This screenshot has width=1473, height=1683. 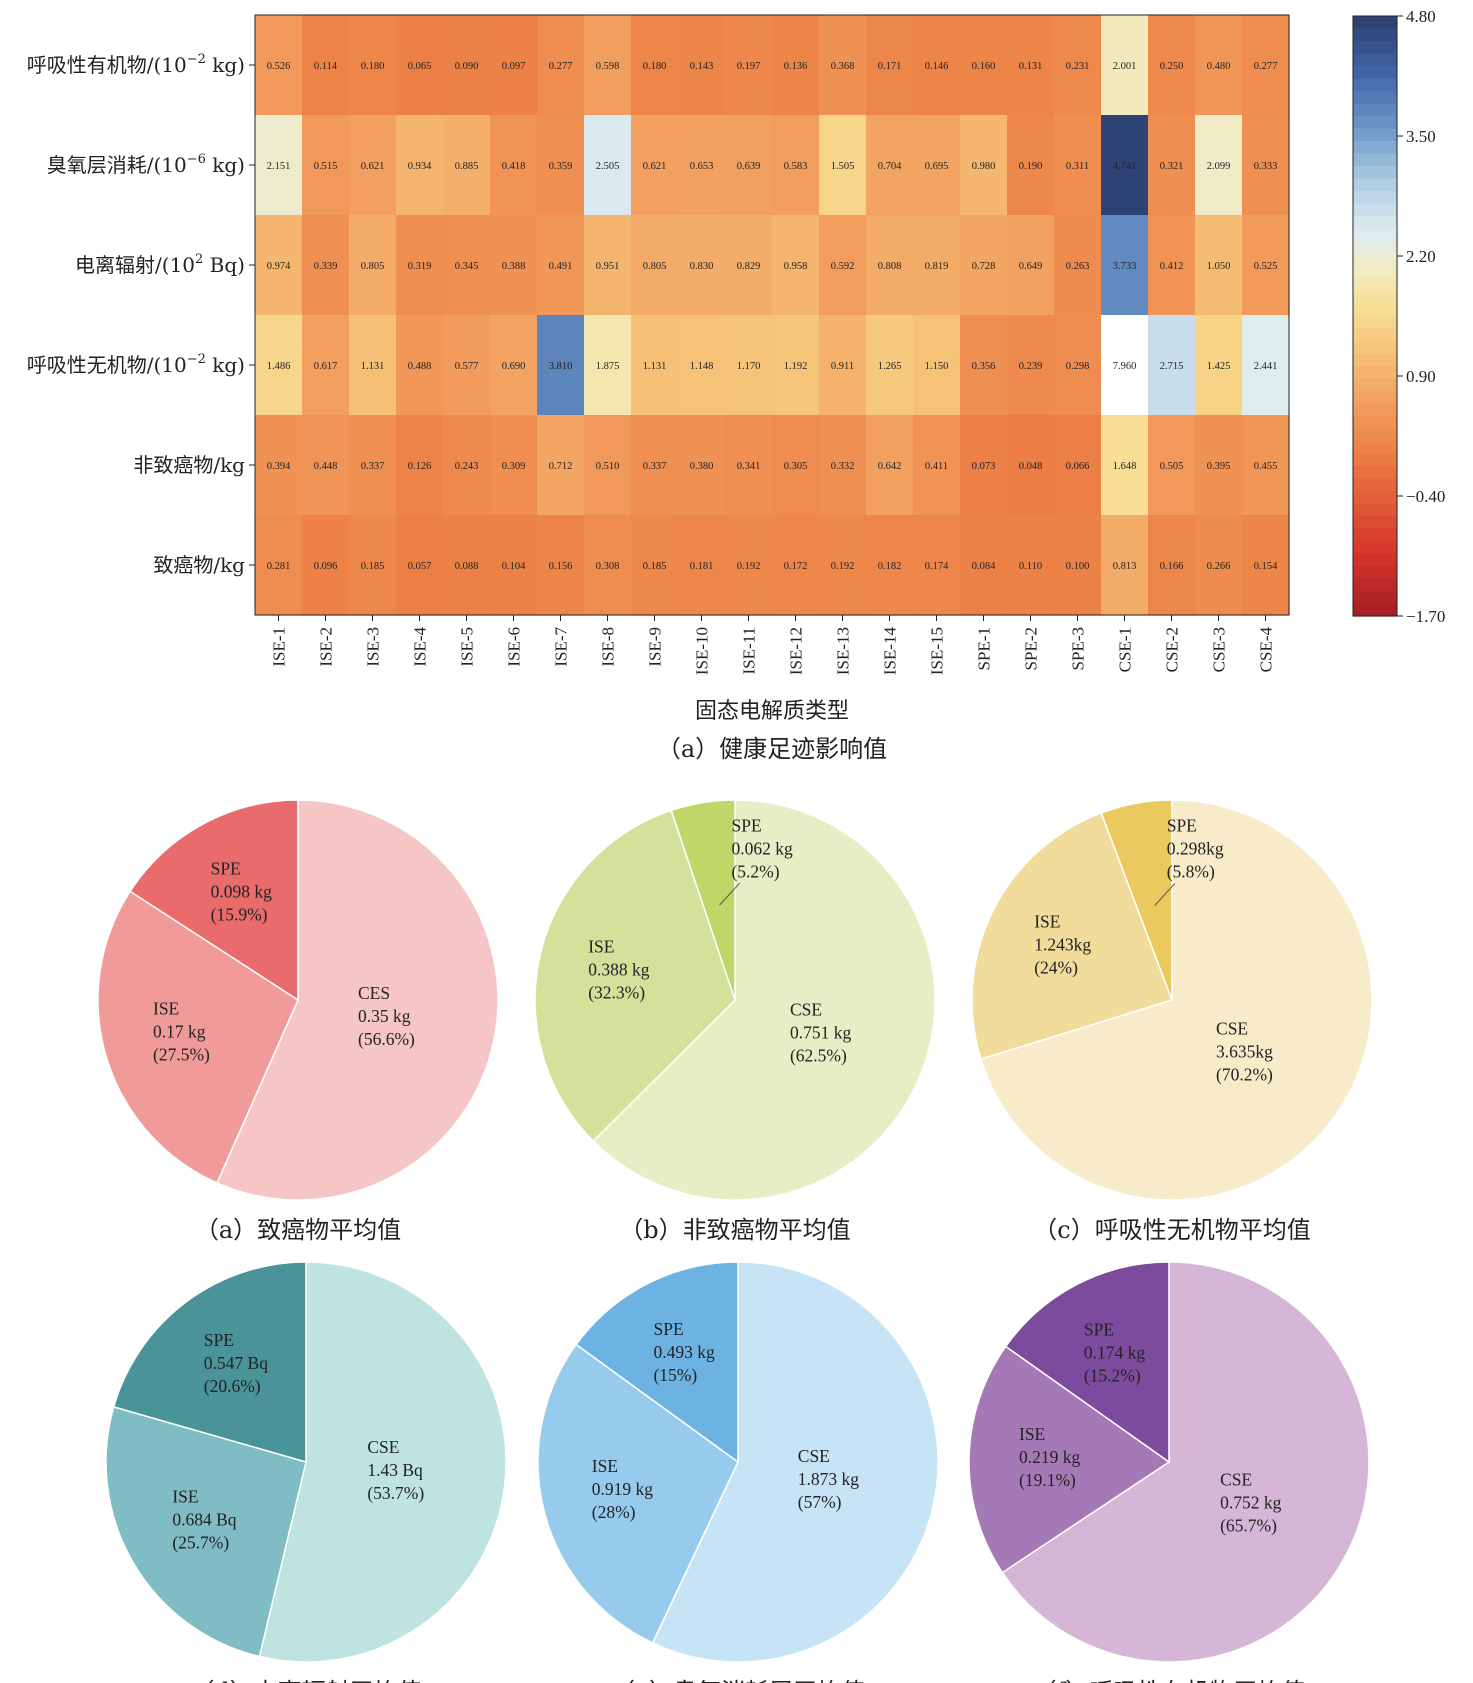 What do you see at coordinates (326, 66) in the screenshot?
I see `heatmap-value: 0.114` at bounding box center [326, 66].